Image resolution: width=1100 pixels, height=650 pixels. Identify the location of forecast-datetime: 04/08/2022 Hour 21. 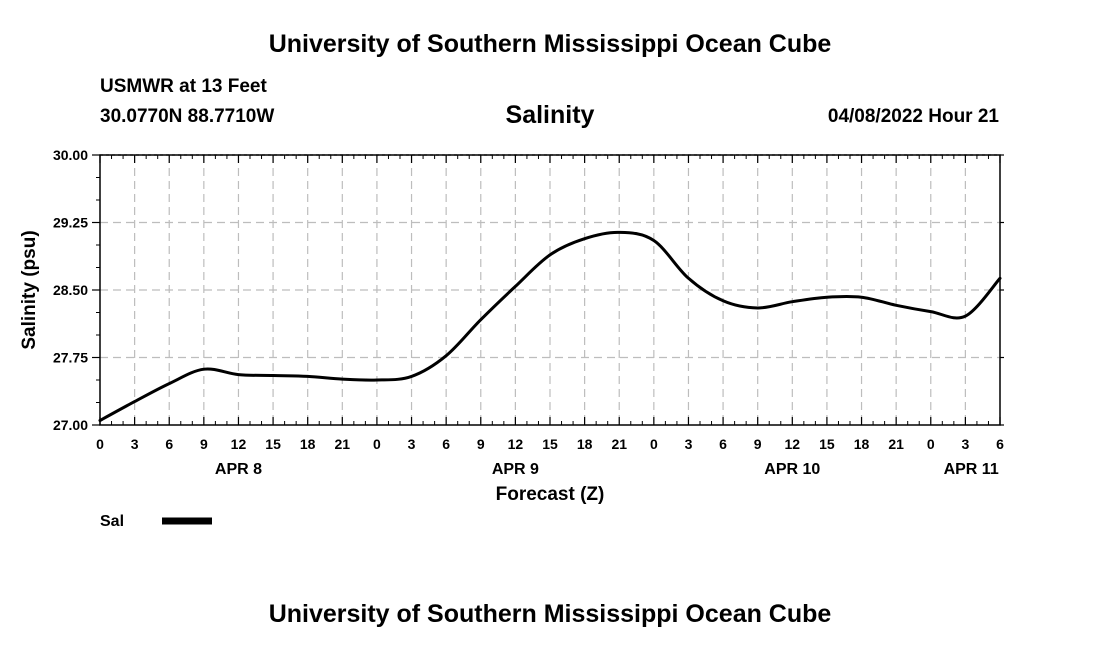
(913, 116).